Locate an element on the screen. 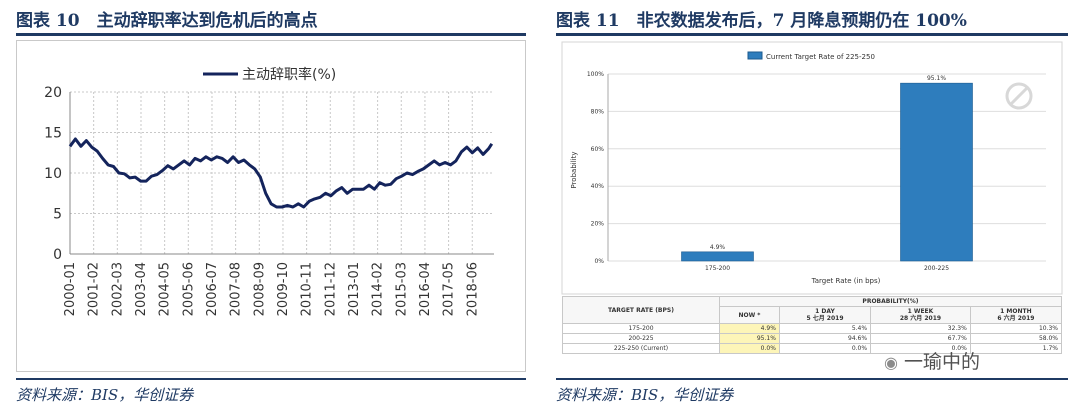 The height and width of the screenshot is (410, 1080). bar-value-label: 95.1% is located at coordinates (936, 78).